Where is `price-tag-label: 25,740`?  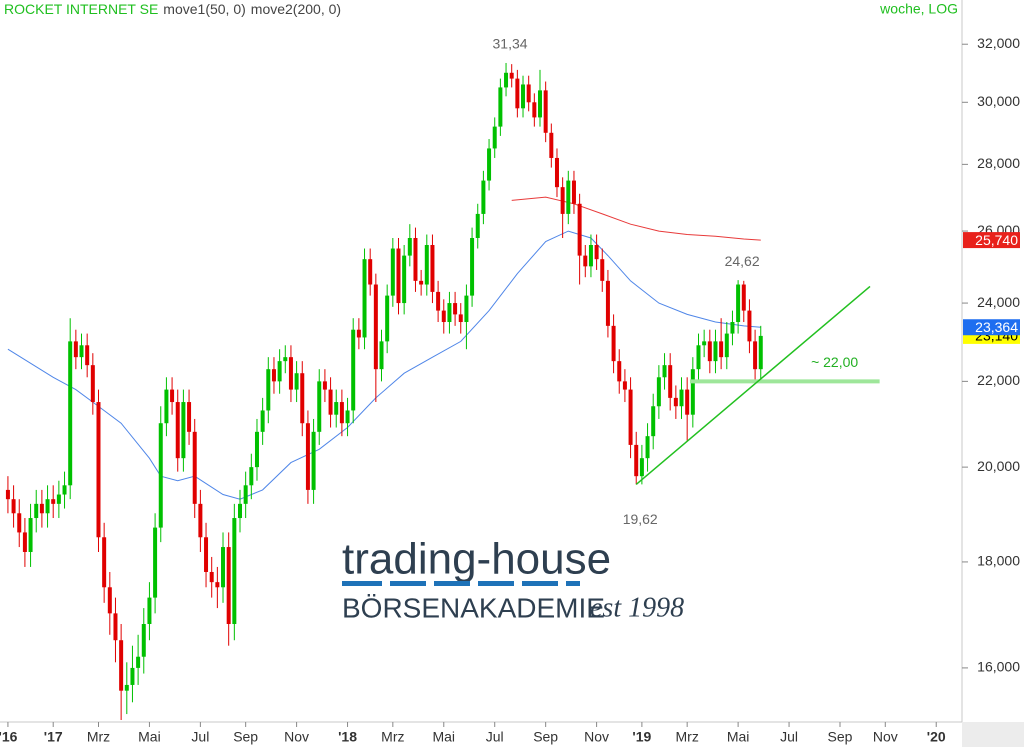
price-tag-label: 25,740 is located at coordinates (996, 240).